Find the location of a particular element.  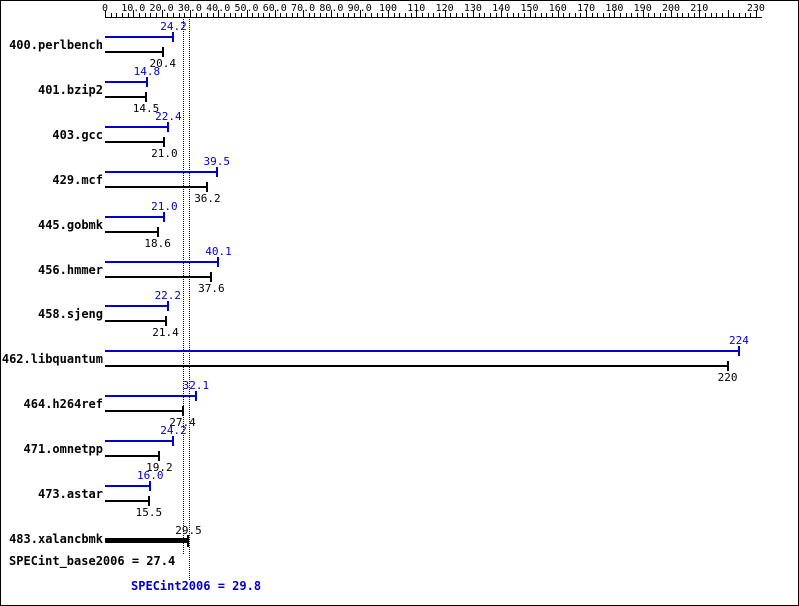

peak-value-label: 14.8 is located at coordinates (147, 71).